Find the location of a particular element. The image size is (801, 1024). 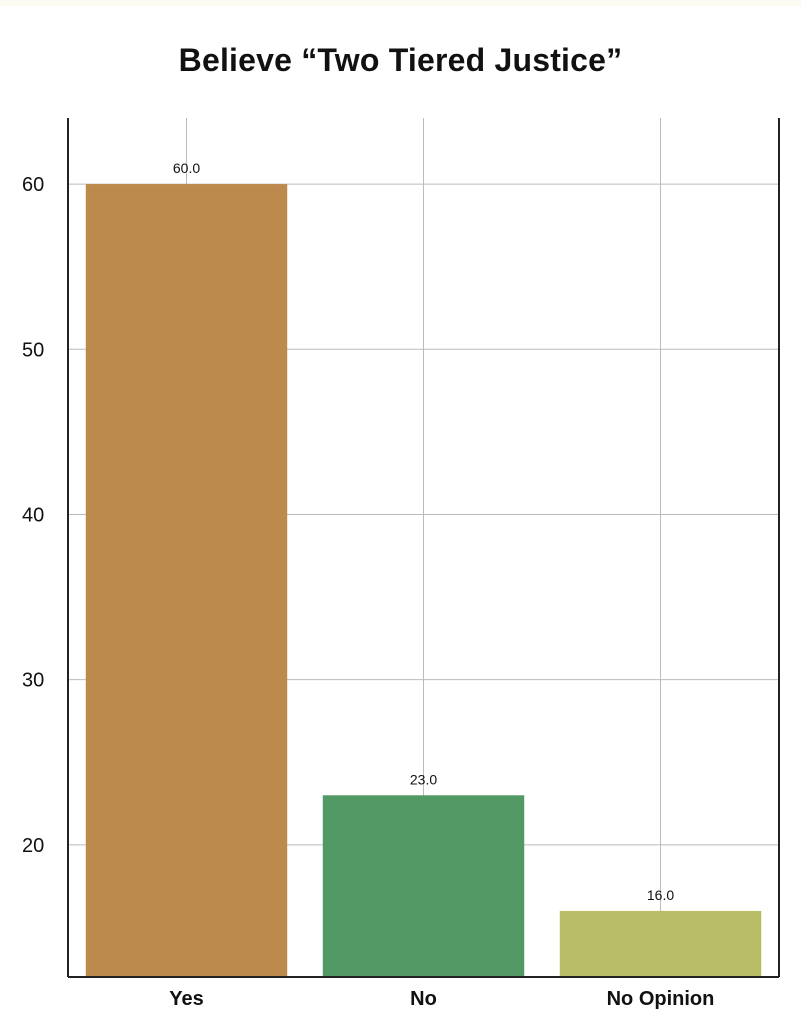

bar-no-opinion is located at coordinates (660, 943).